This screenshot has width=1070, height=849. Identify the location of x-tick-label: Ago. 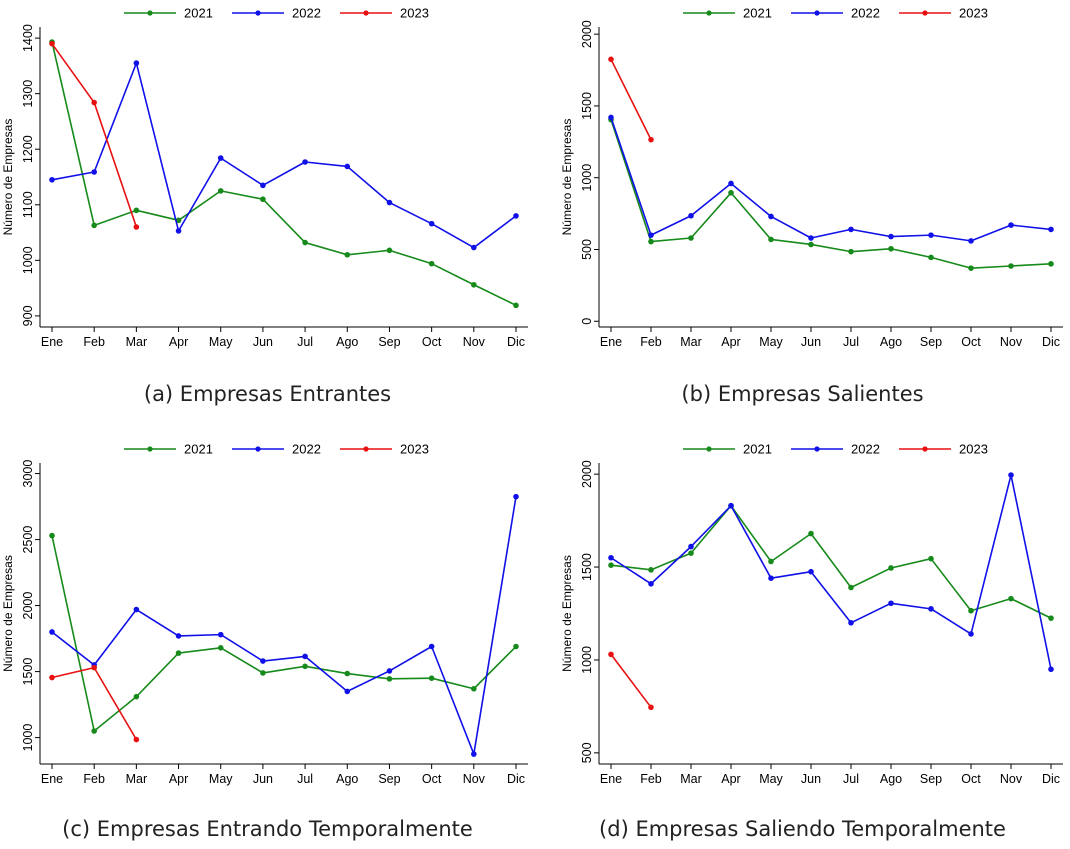
(891, 342).